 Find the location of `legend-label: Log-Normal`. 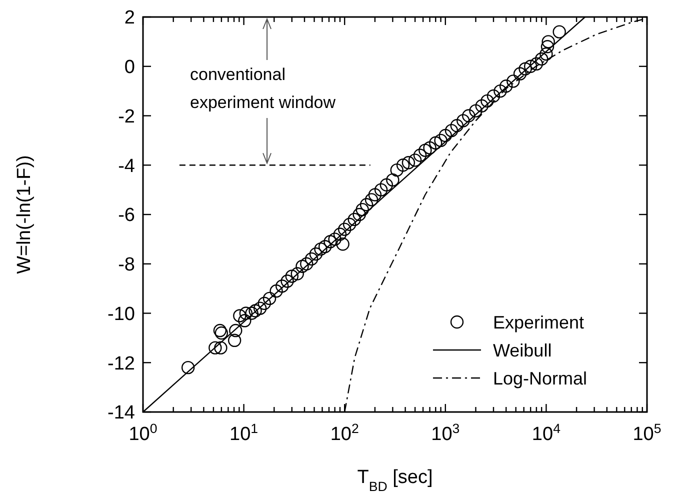

legend-label: Log-Normal is located at coordinates (540, 378).